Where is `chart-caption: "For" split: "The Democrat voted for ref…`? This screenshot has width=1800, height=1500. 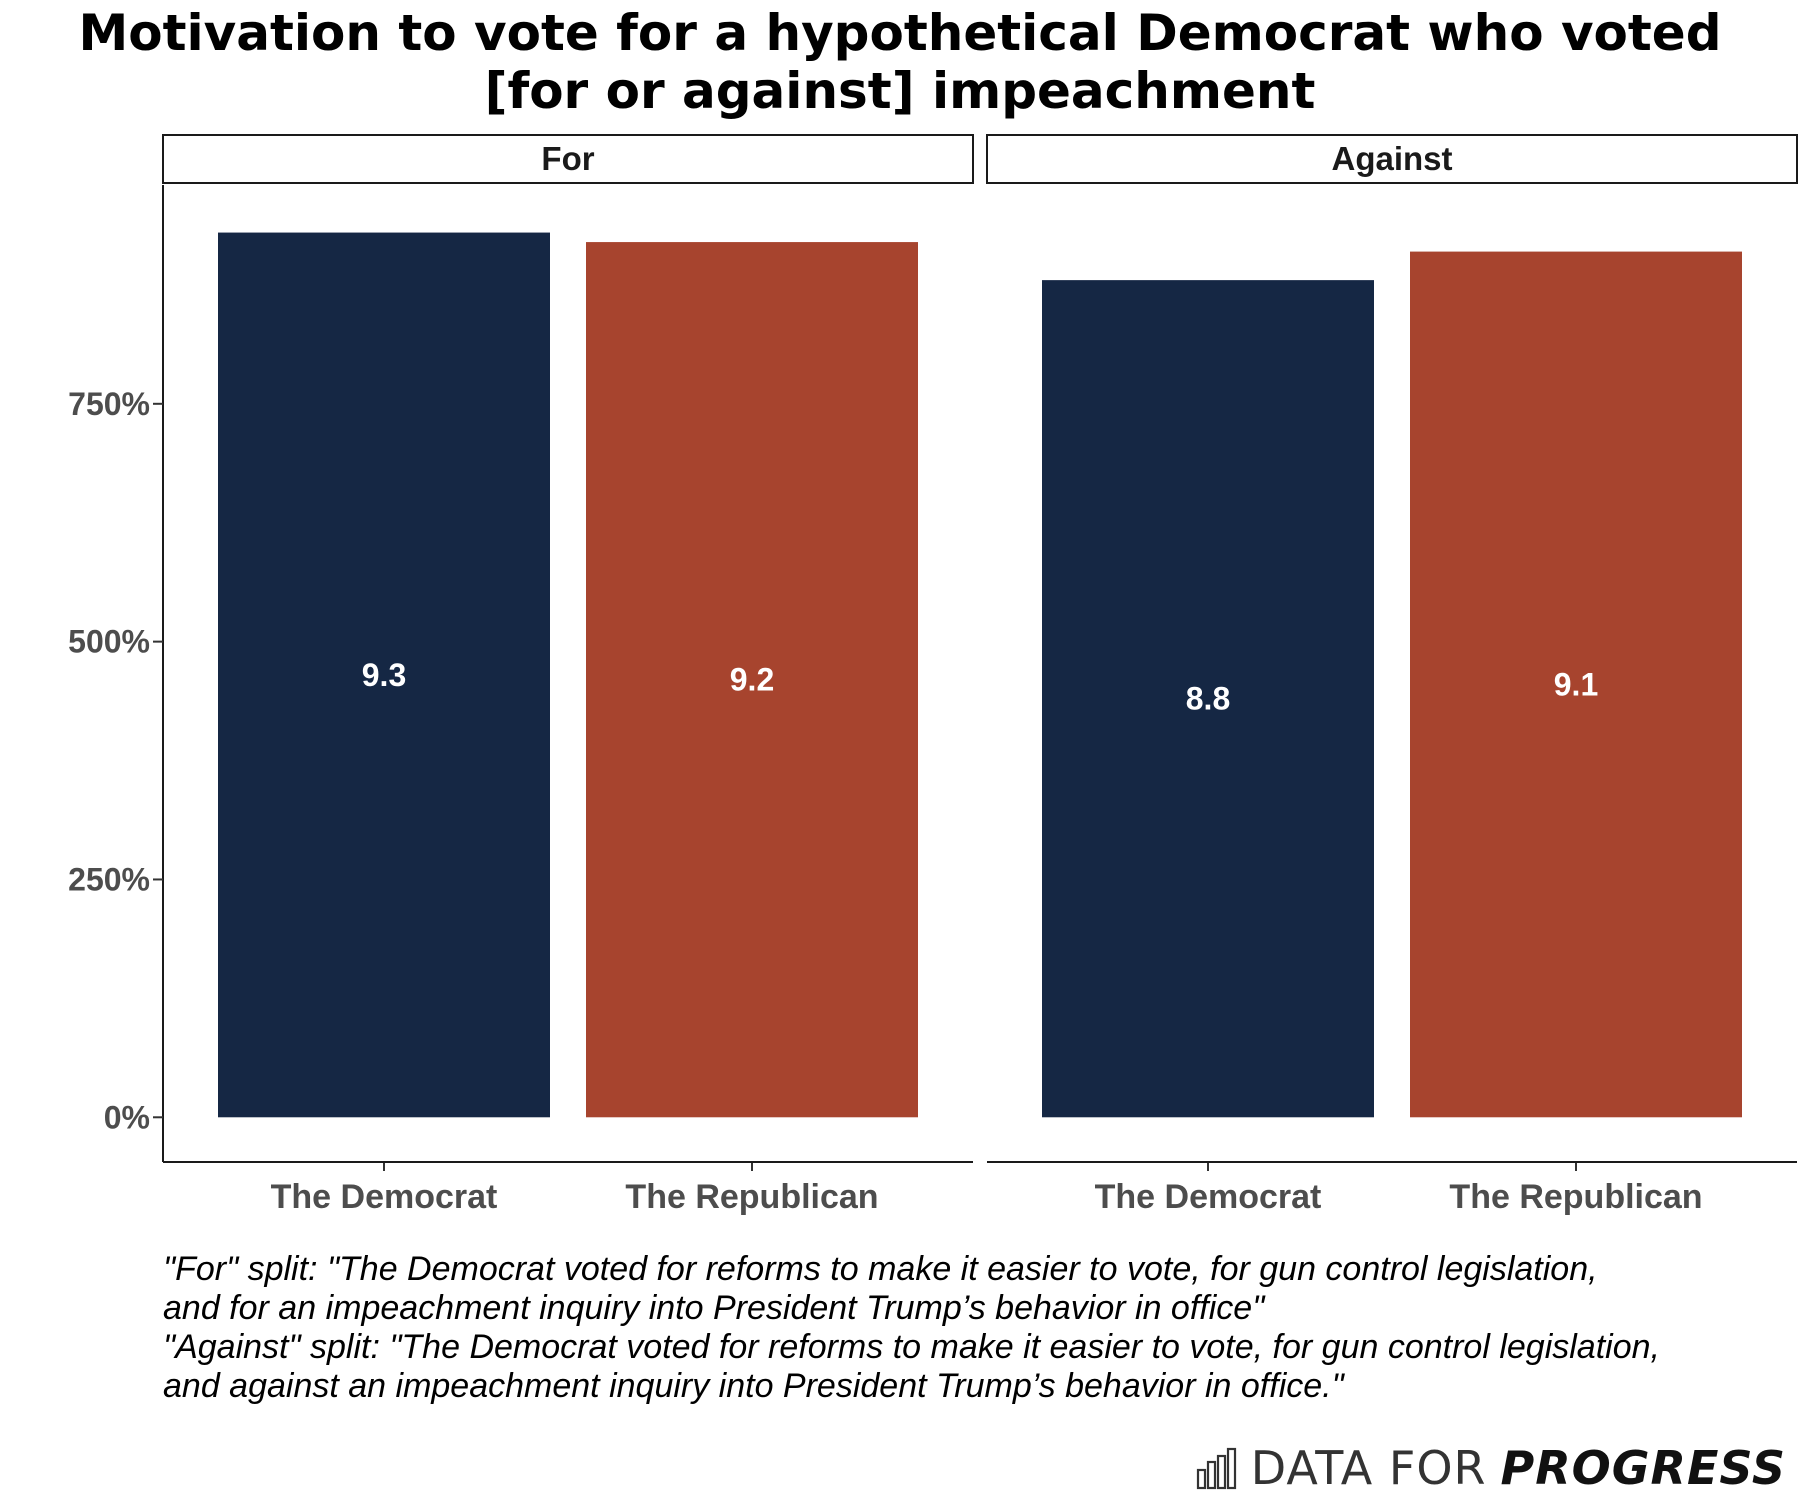
chart-caption: "For" split: "The Democrat voted for ref… is located at coordinates (973, 1328).